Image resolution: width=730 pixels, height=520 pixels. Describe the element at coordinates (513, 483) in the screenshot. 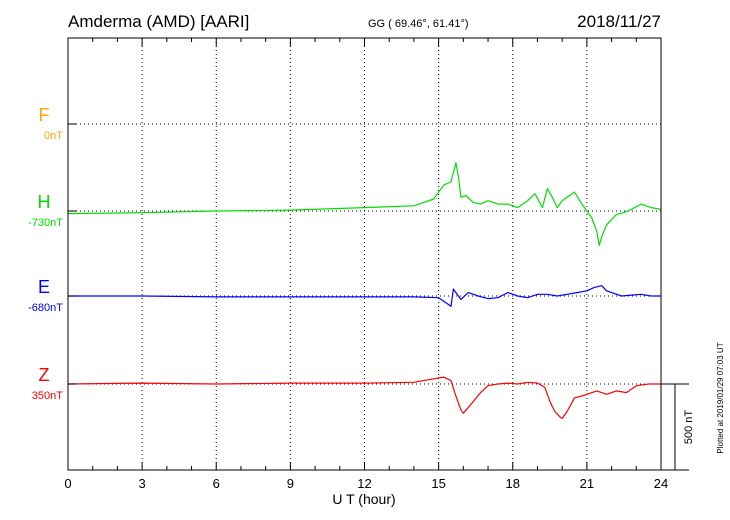

I see `x-tick-label: 18` at that location.